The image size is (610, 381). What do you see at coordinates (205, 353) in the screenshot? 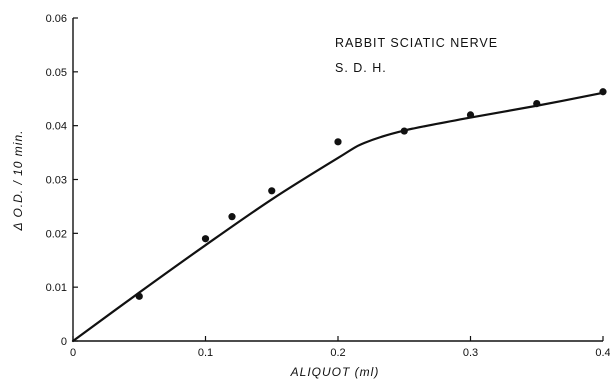
I see `x-tick-label: 0.1` at bounding box center [205, 353].